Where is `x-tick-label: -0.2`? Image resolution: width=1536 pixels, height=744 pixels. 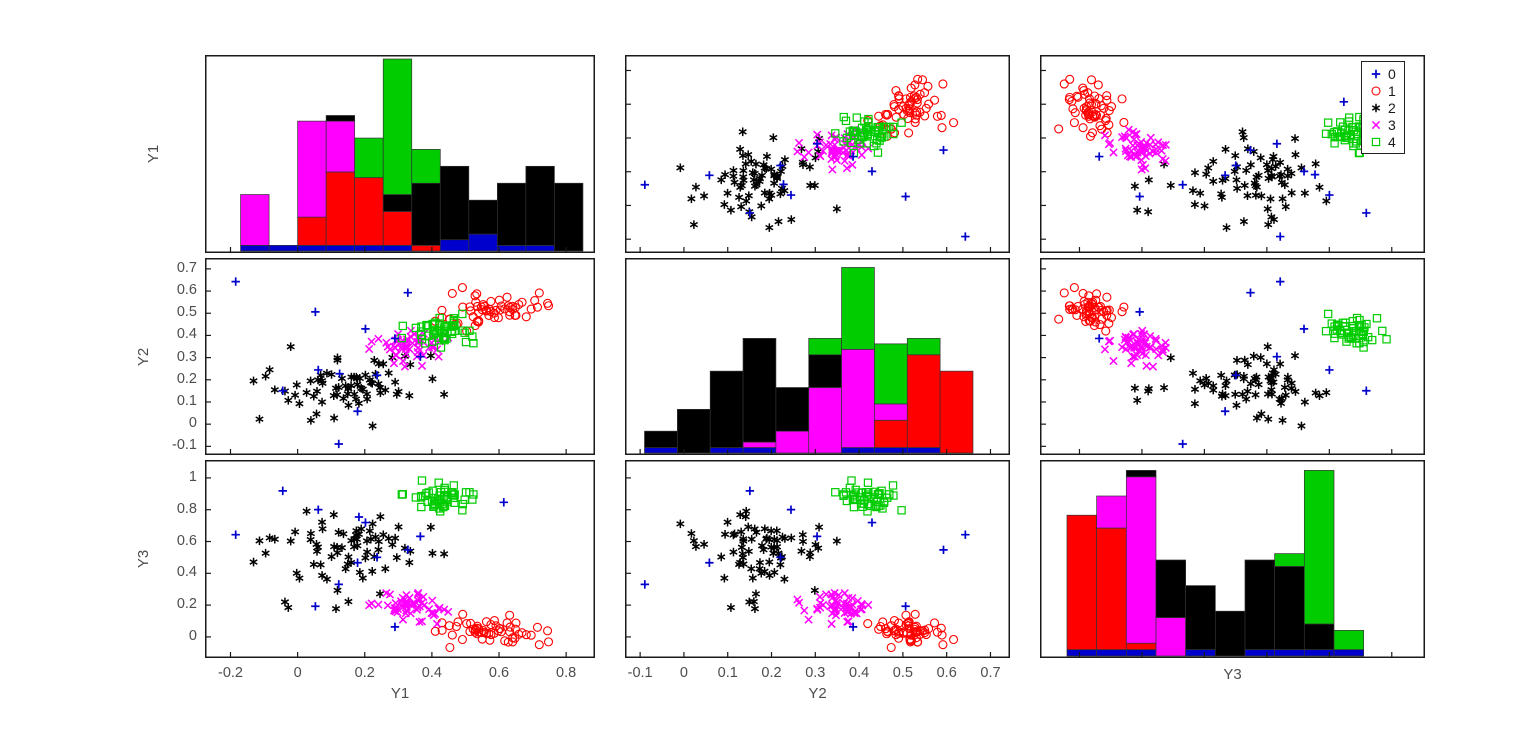
x-tick-label: -0.2 is located at coordinates (230, 673).